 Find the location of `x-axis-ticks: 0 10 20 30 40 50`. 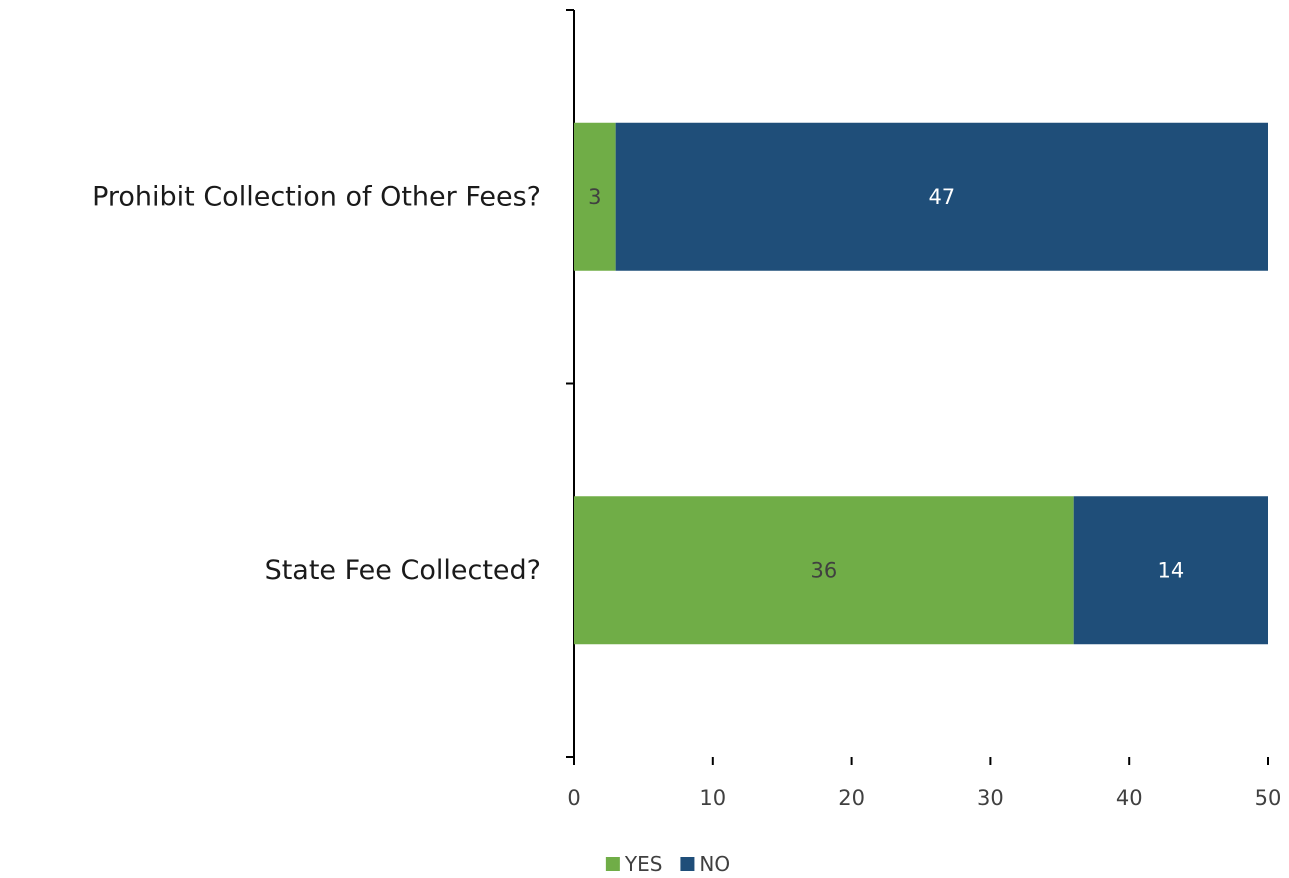

x-axis-ticks: 0 10 20 30 40 50 is located at coordinates (924, 783).